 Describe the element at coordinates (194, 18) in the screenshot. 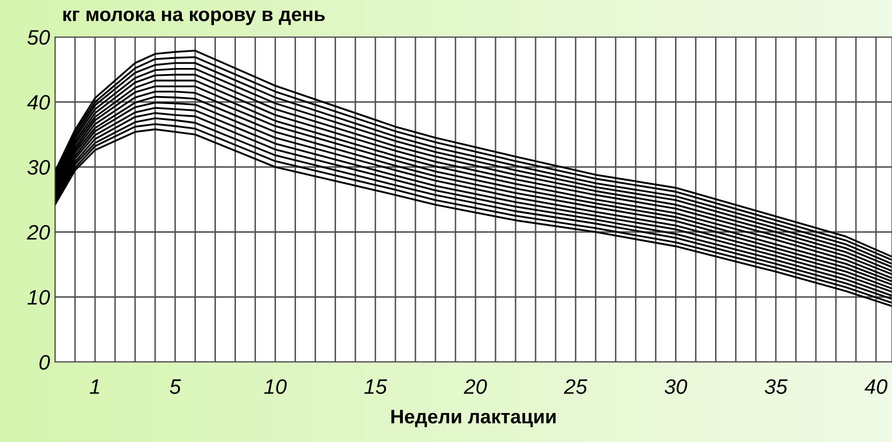

I see `chart-title: кг молока на корову в день` at that location.